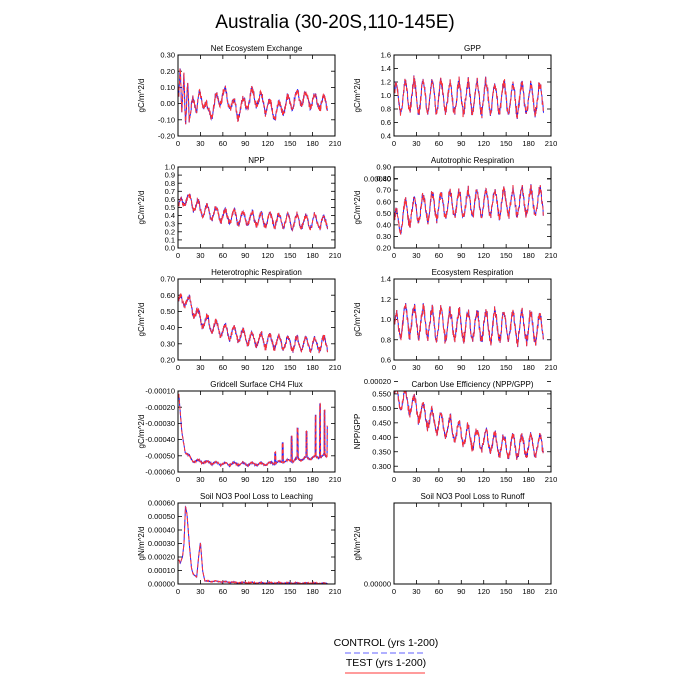  What do you see at coordinates (170, 175) in the screenshot?
I see `y-tick-label: 0.9` at bounding box center [170, 175].